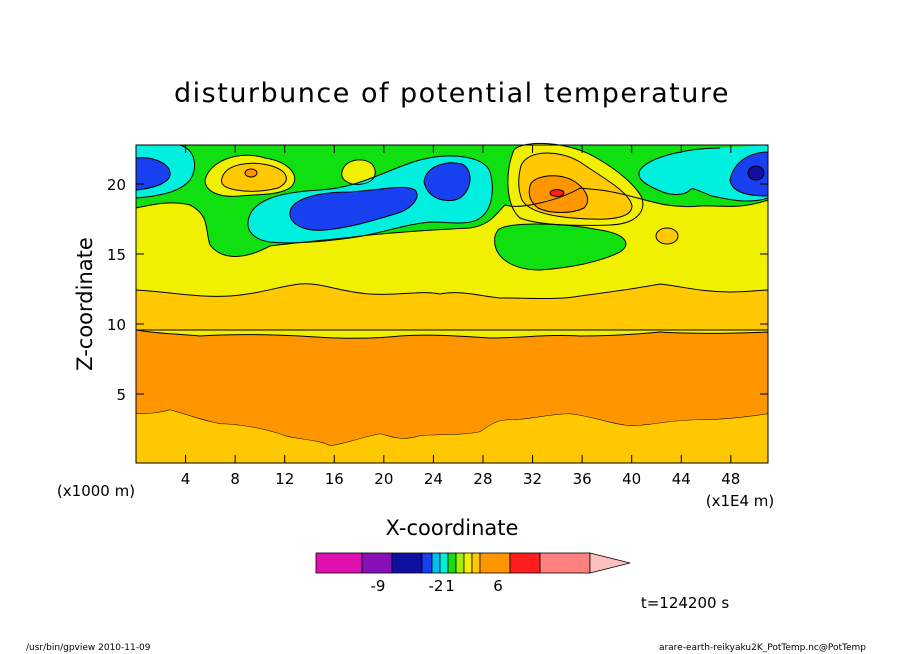  I want to click on y-tick-label: 10, so click(116, 325).